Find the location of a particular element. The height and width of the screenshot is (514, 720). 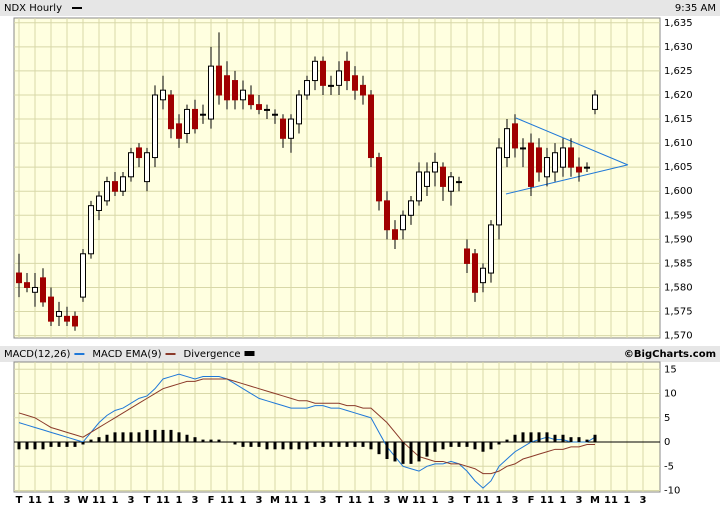

title-swatch is located at coordinates (77, 8).